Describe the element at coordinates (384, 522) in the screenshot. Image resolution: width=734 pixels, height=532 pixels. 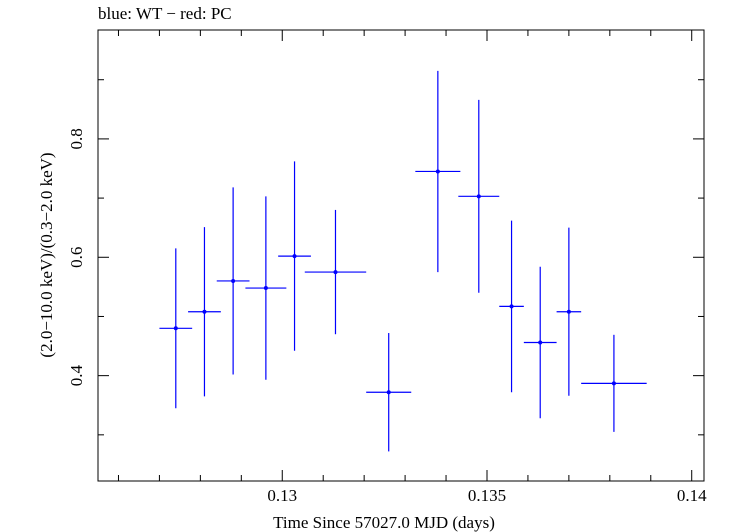
I see `x-axis-label: Time Since 57027.0 MJD (days)` at that location.